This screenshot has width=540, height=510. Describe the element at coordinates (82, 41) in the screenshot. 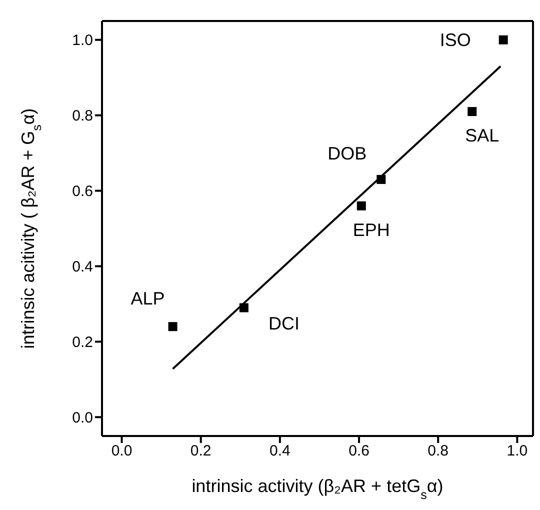

I see `y-tick-label: 1.0` at that location.